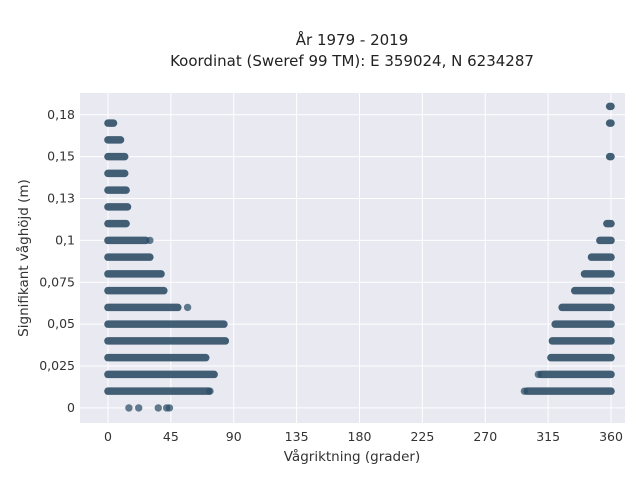 The width and height of the screenshot is (640, 480). I want to click on y-tick-label: 0,025, so click(57, 365).